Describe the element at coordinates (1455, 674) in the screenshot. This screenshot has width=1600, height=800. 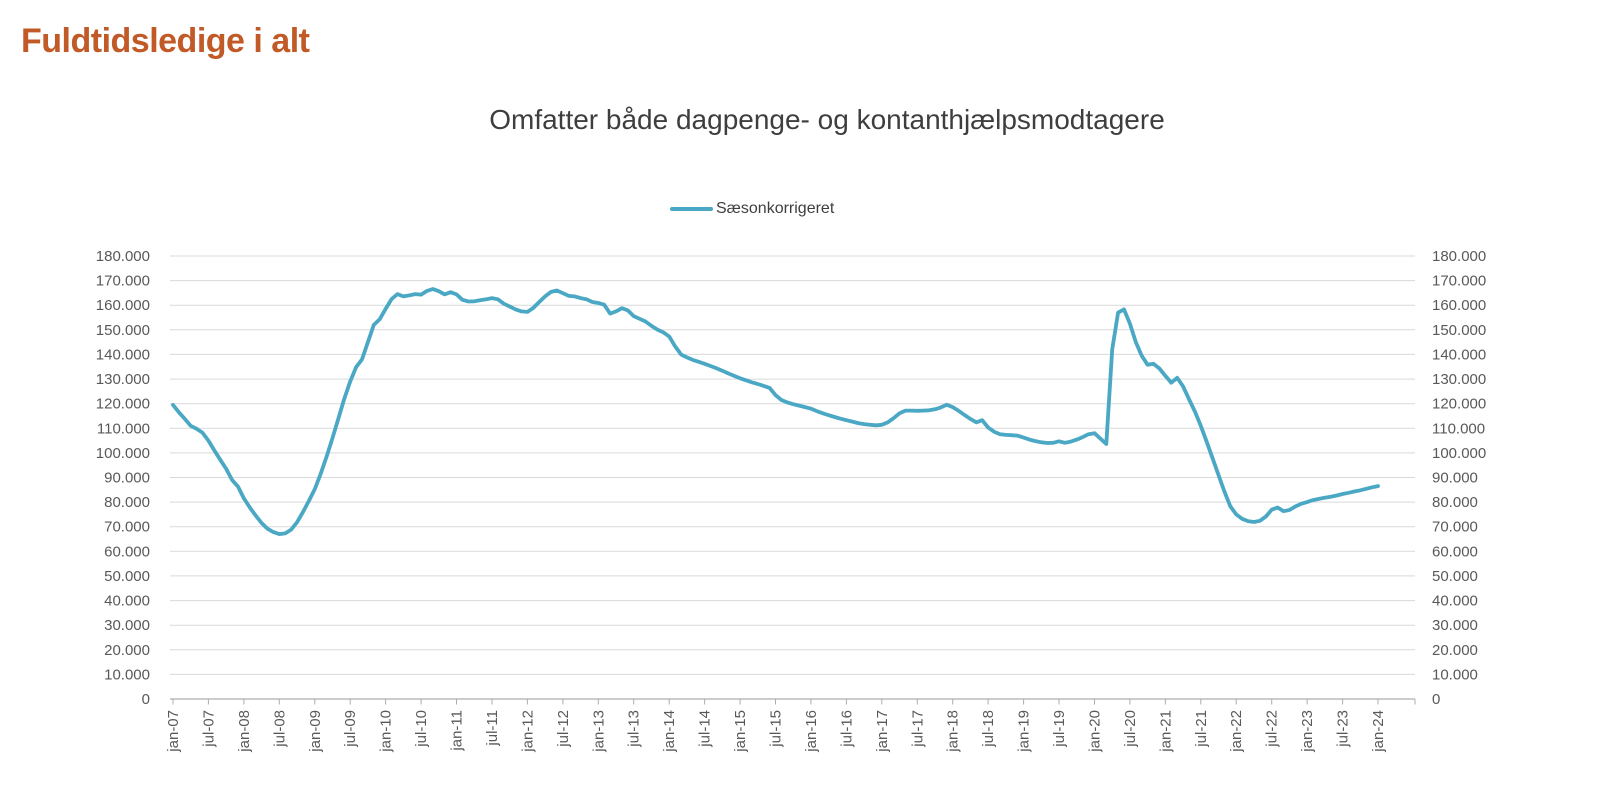
I see `y-axis-label-right: 10.000` at that location.